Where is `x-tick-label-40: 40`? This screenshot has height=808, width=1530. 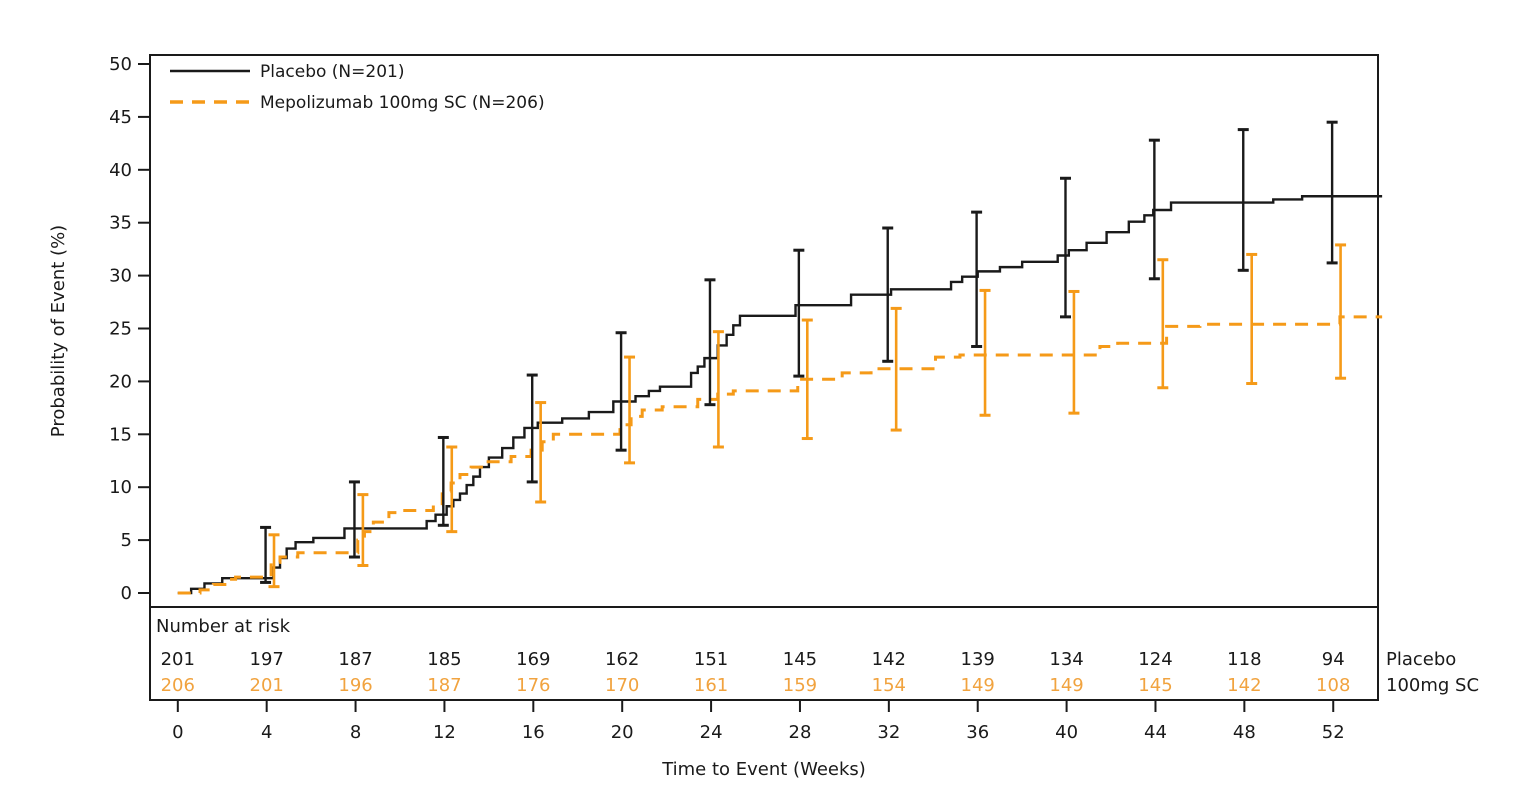
x-tick-label-40: 40 is located at coordinates (1066, 732).